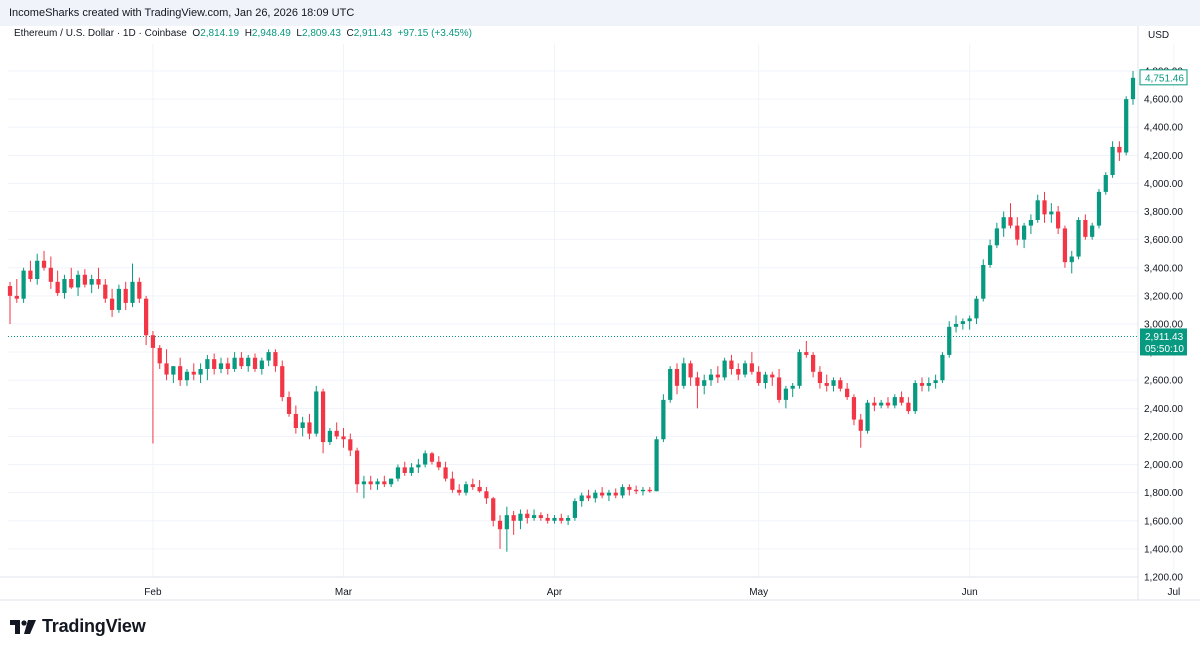 Image resolution: width=1200 pixels, height=652 pixels. What do you see at coordinates (1163, 325) in the screenshot?
I see `y-tick-label: 3,000.00` at bounding box center [1163, 325].